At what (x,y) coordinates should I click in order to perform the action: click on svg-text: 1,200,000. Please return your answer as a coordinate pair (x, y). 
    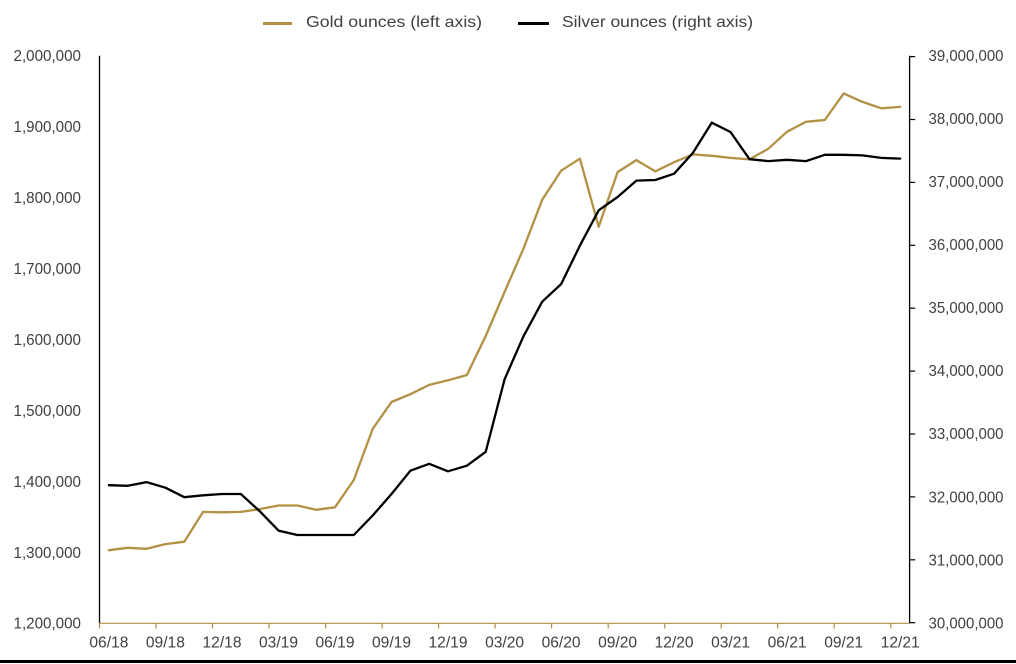
    Looking at the image, I should click on (48, 624).